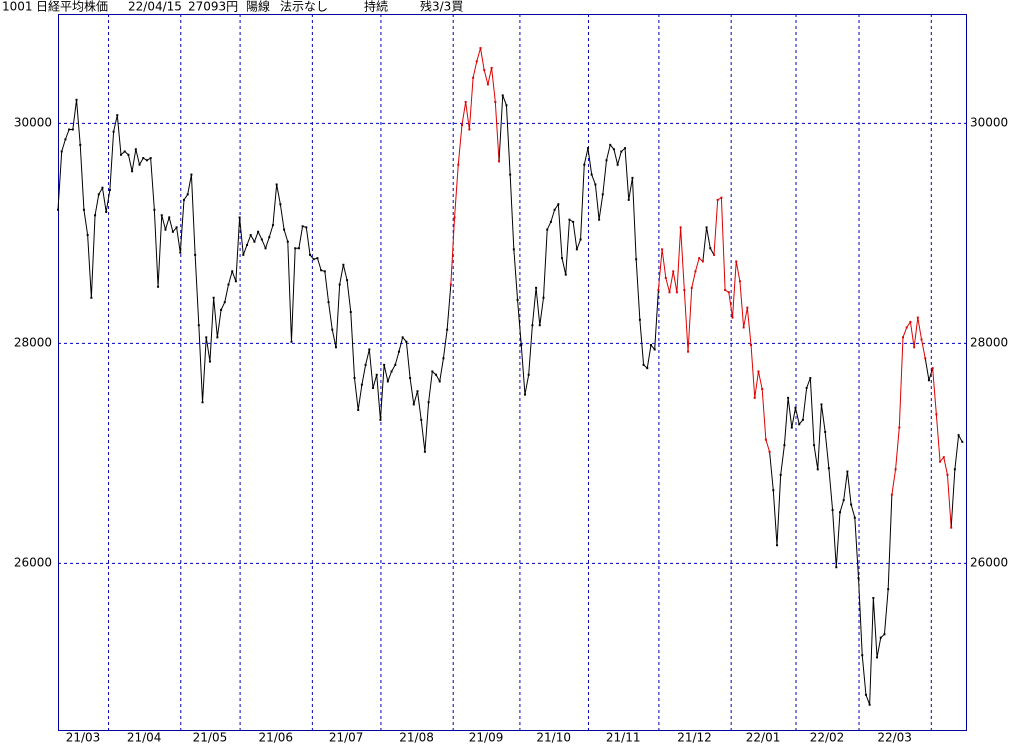 Image resolution: width=1024 pixels, height=745 pixels. I want to click on position: 残3/3買, so click(441, 7).